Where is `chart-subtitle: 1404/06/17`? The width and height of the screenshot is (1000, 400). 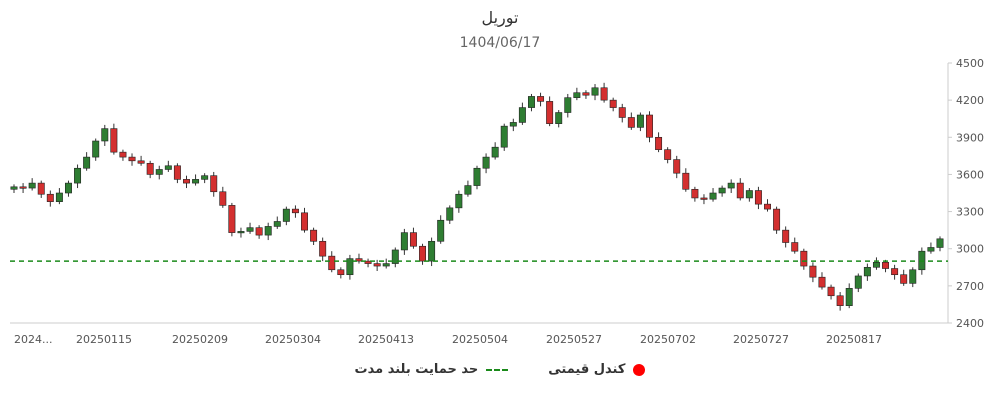
chart-subtitle: 1404/06/17 is located at coordinates (500, 43).